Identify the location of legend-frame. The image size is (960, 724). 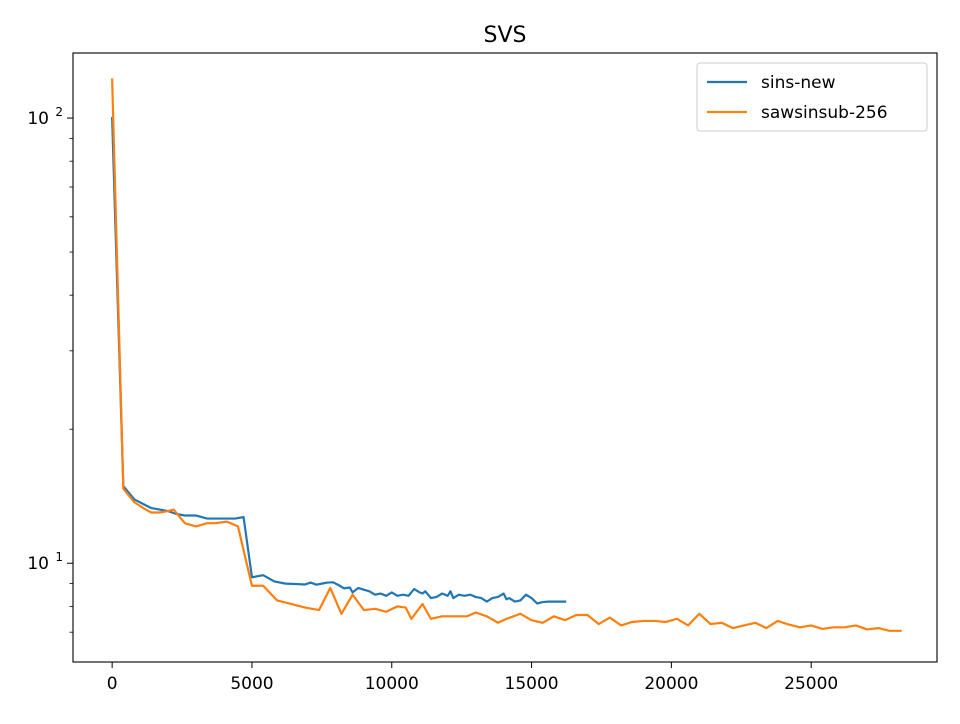
(812, 97).